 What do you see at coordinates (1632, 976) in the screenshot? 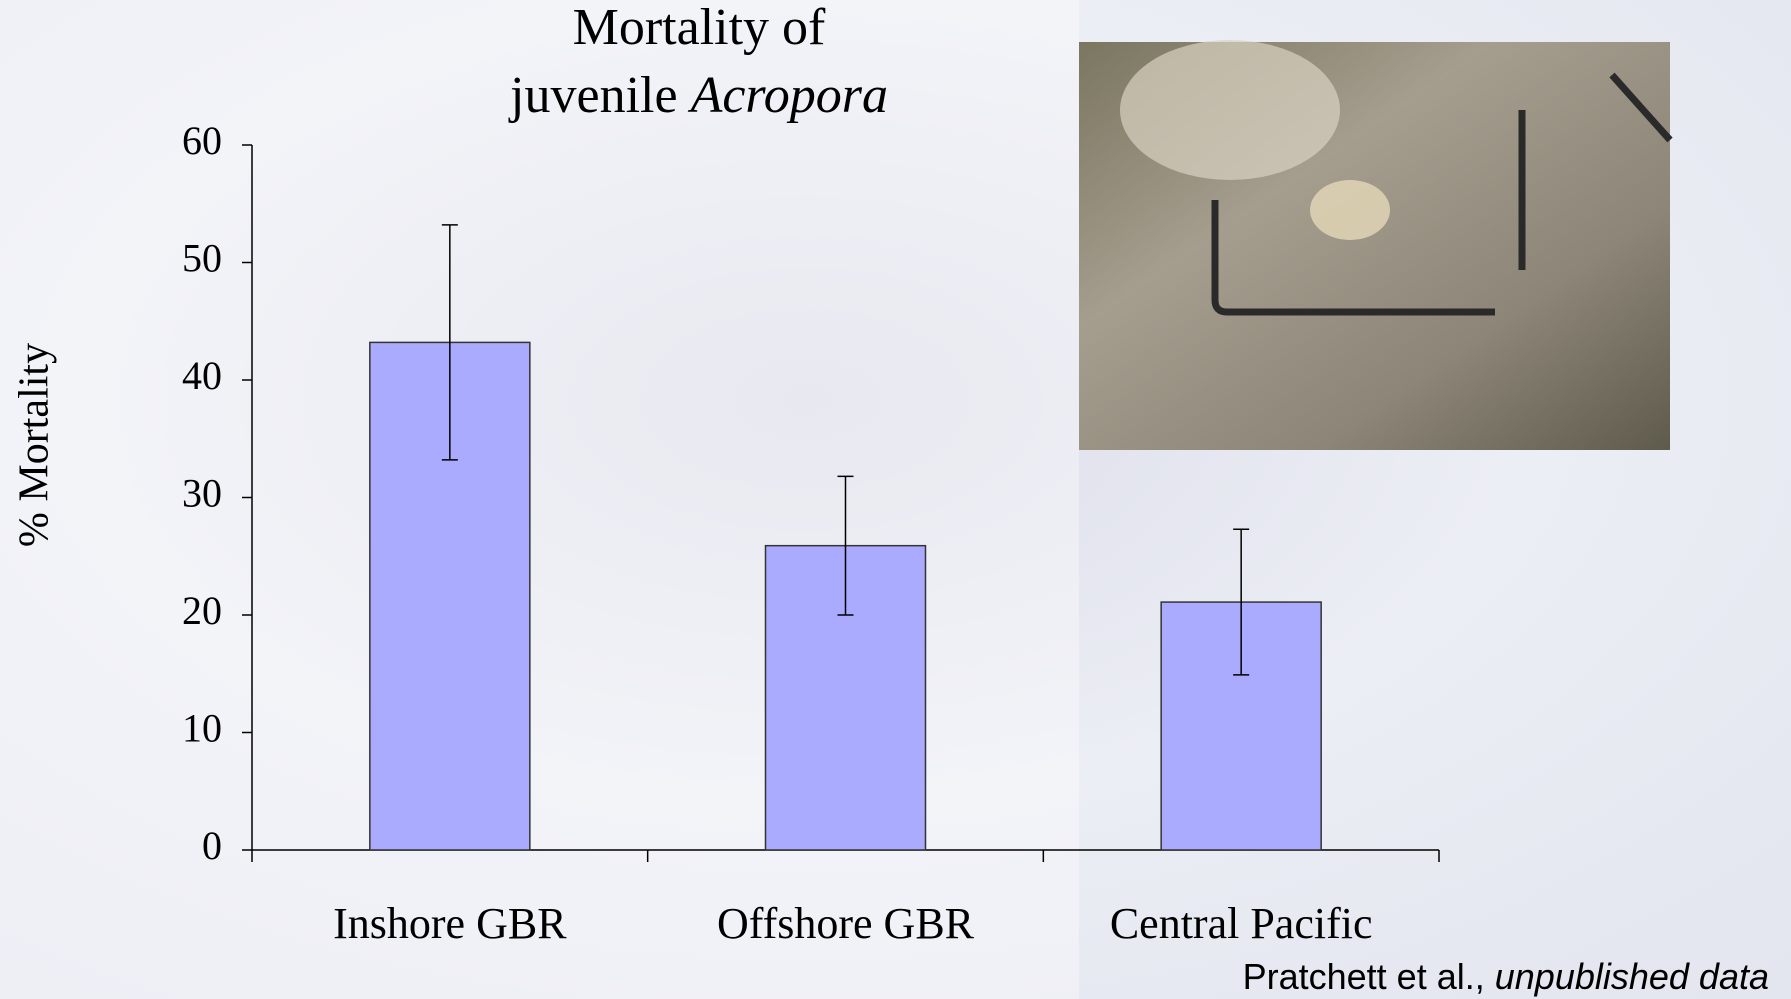
I see `credit-italic: unpublished data` at bounding box center [1632, 976].